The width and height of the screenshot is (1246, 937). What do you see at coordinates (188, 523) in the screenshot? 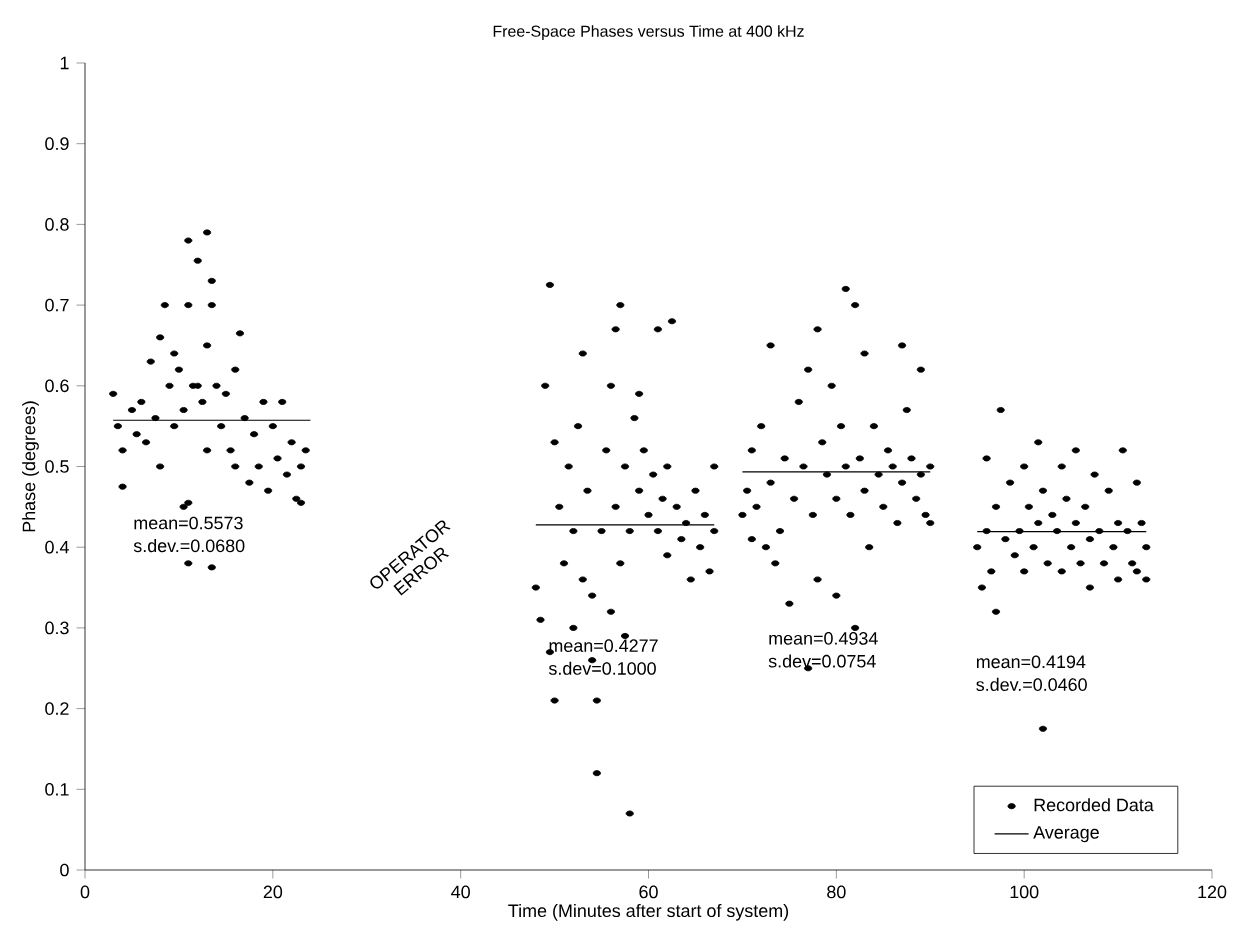
I see `annotation: mean=0.5573` at bounding box center [188, 523].